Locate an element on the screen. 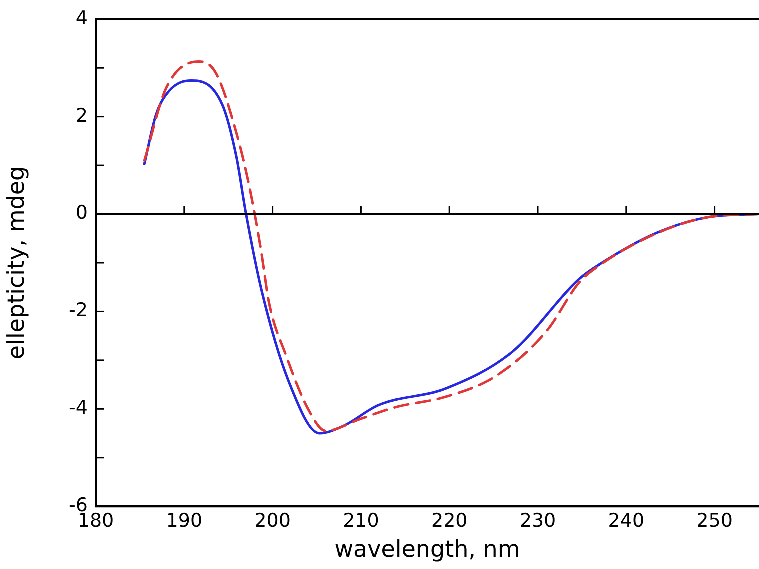 This screenshot has width=759, height=569. y-tick-label: -4 is located at coordinates (78, 408).